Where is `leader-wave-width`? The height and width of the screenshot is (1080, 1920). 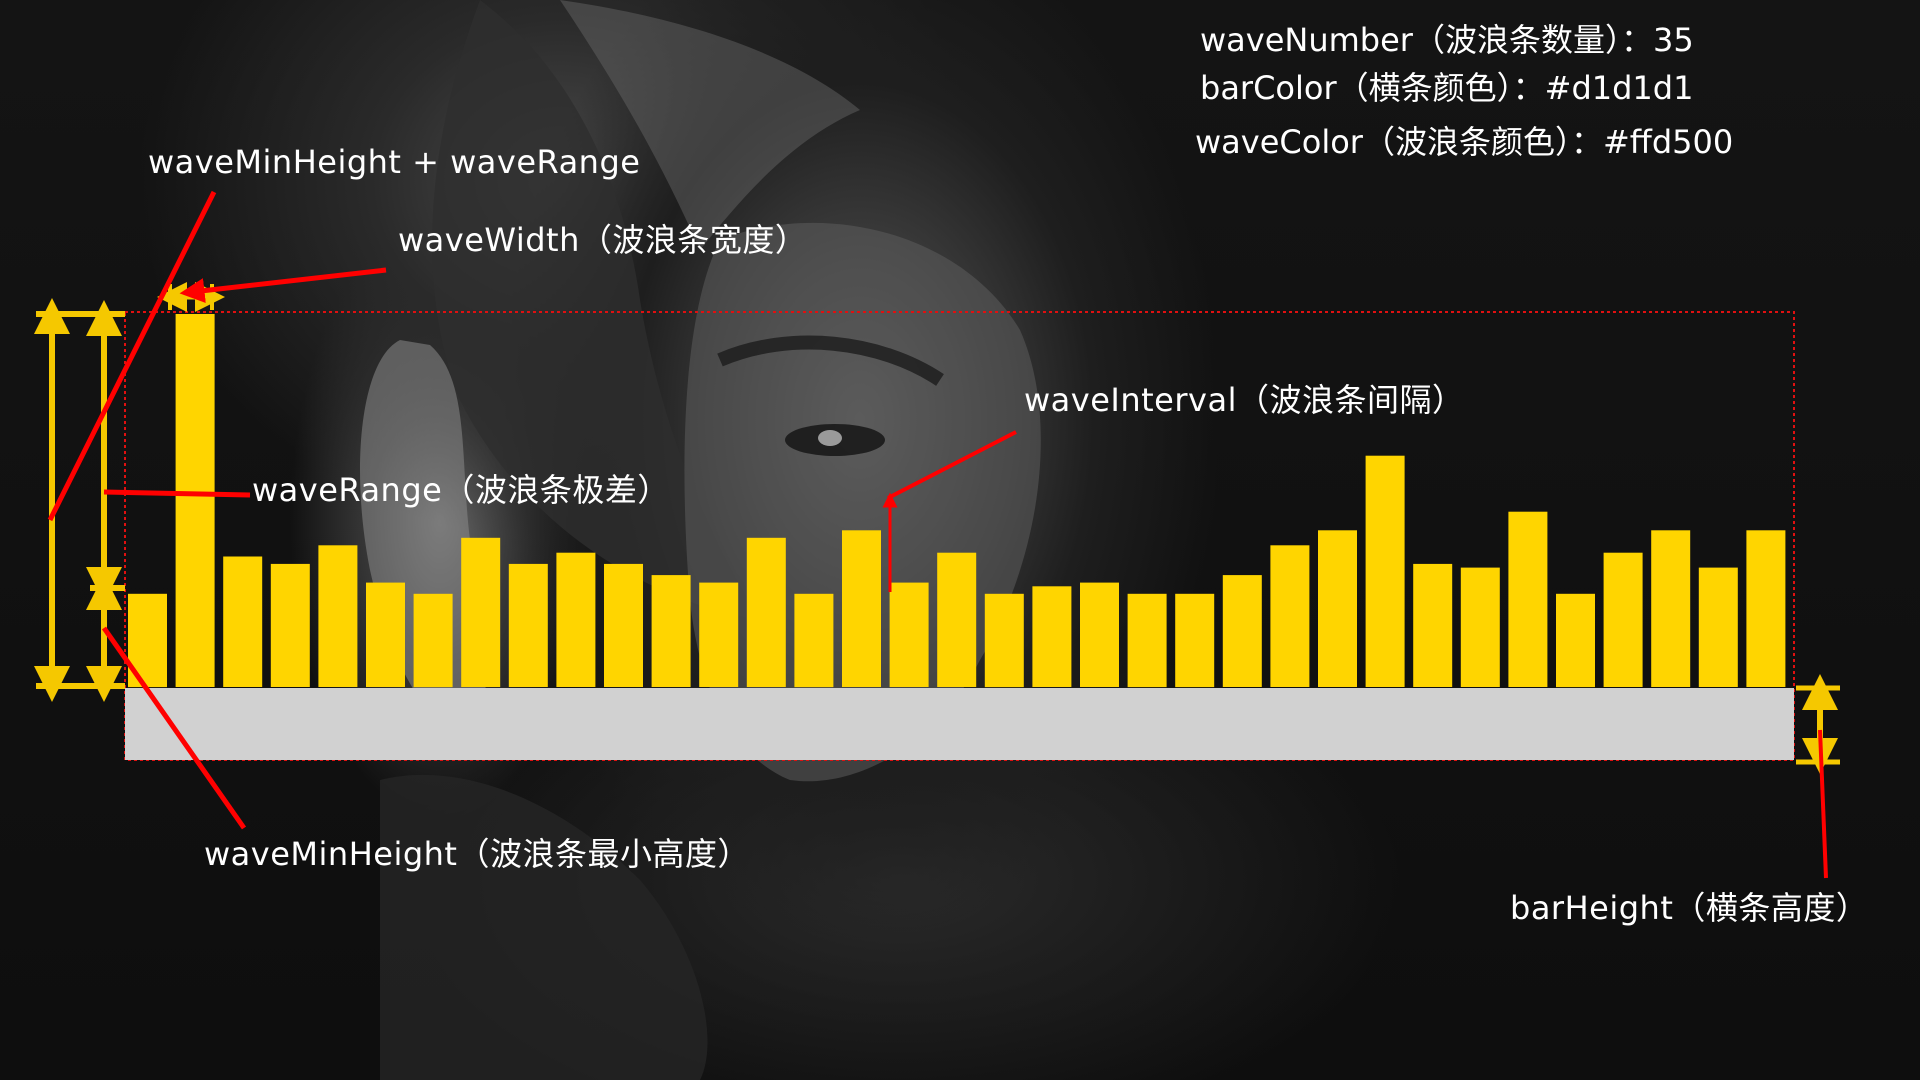 leader-wave-width is located at coordinates (283, 285).